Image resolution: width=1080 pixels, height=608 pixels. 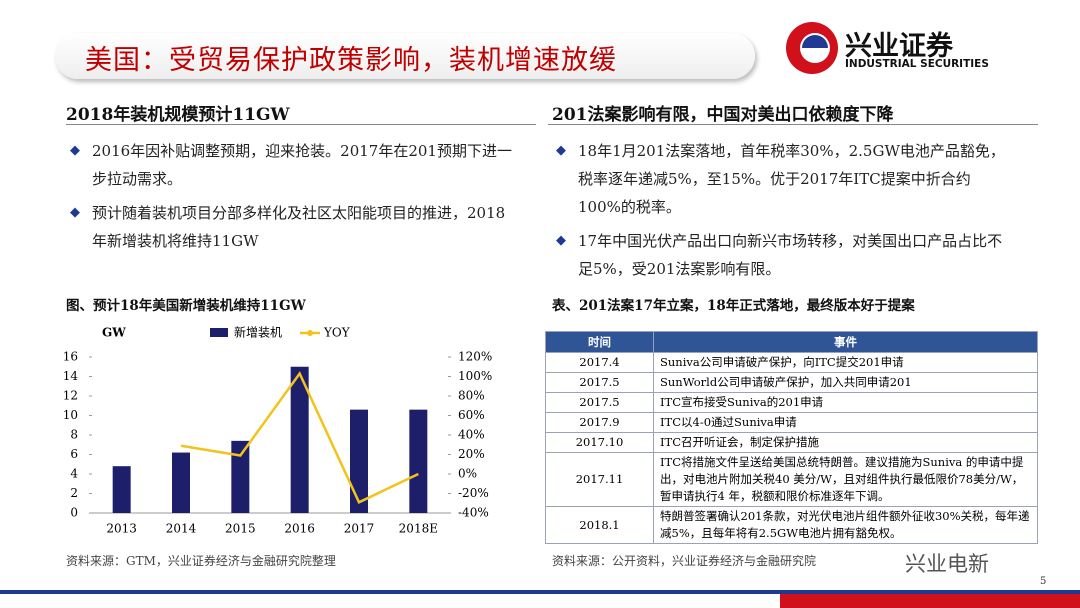 What do you see at coordinates (845, 342) in the screenshot?
I see `col-header: 事件` at bounding box center [845, 342].